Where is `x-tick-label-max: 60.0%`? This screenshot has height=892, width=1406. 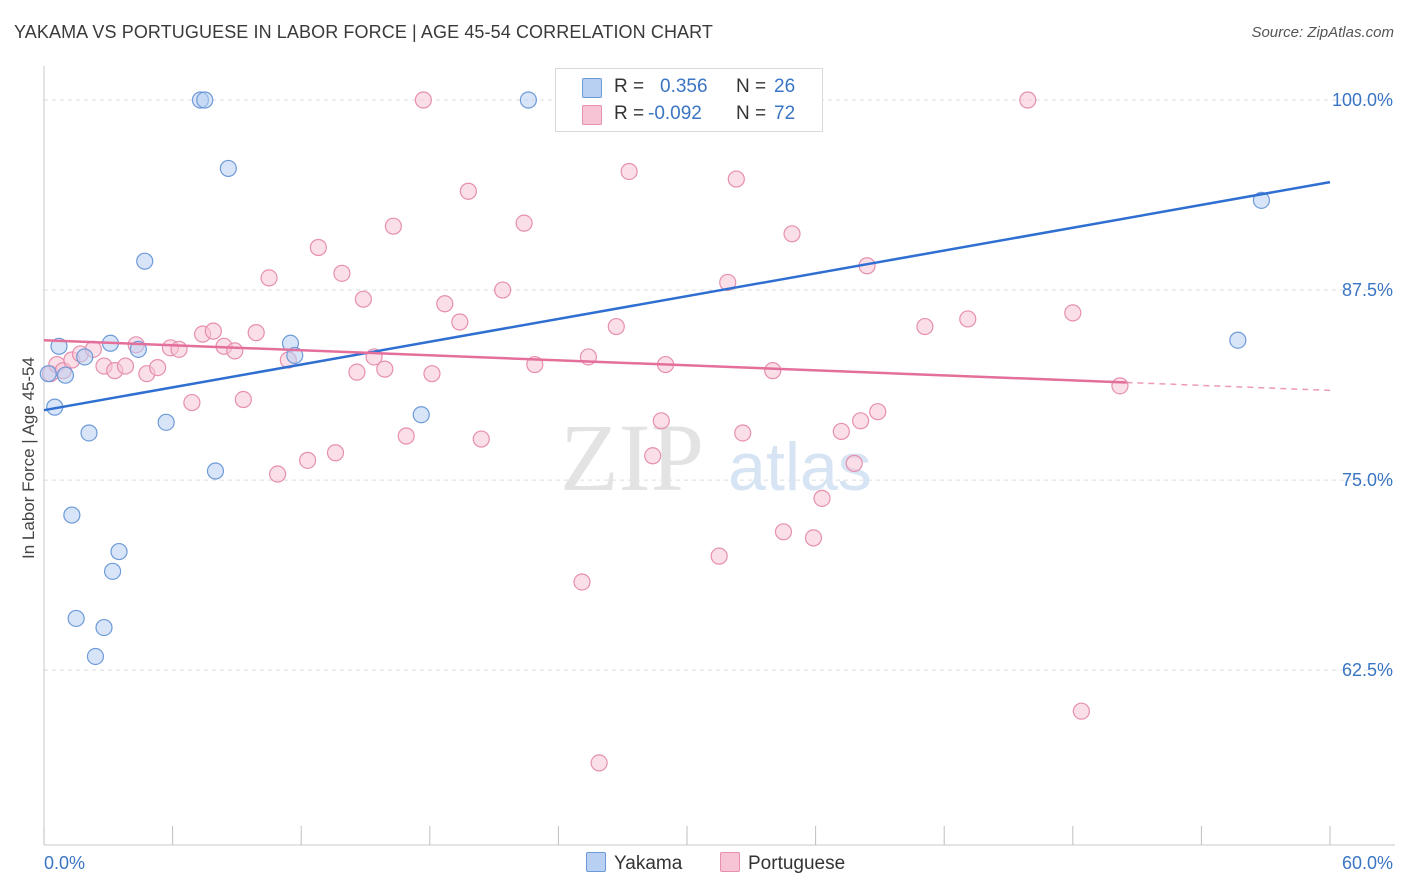
x-tick-label-max: 60.0% is located at coordinates (1367, 863).